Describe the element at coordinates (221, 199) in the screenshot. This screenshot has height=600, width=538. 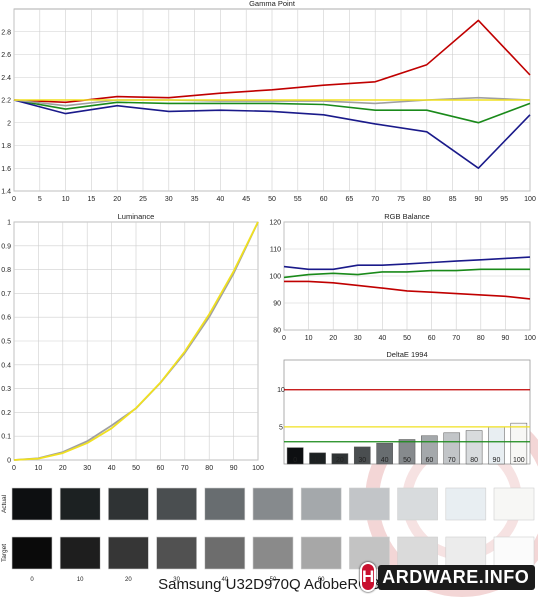
I see `gamma-x-tick-label: 40` at that location.